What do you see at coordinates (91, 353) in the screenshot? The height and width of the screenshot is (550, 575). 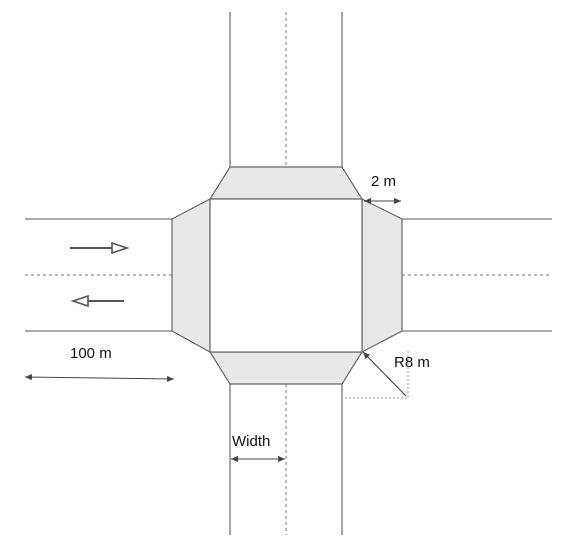 I see `approach-length-label: 100 m` at bounding box center [91, 353].